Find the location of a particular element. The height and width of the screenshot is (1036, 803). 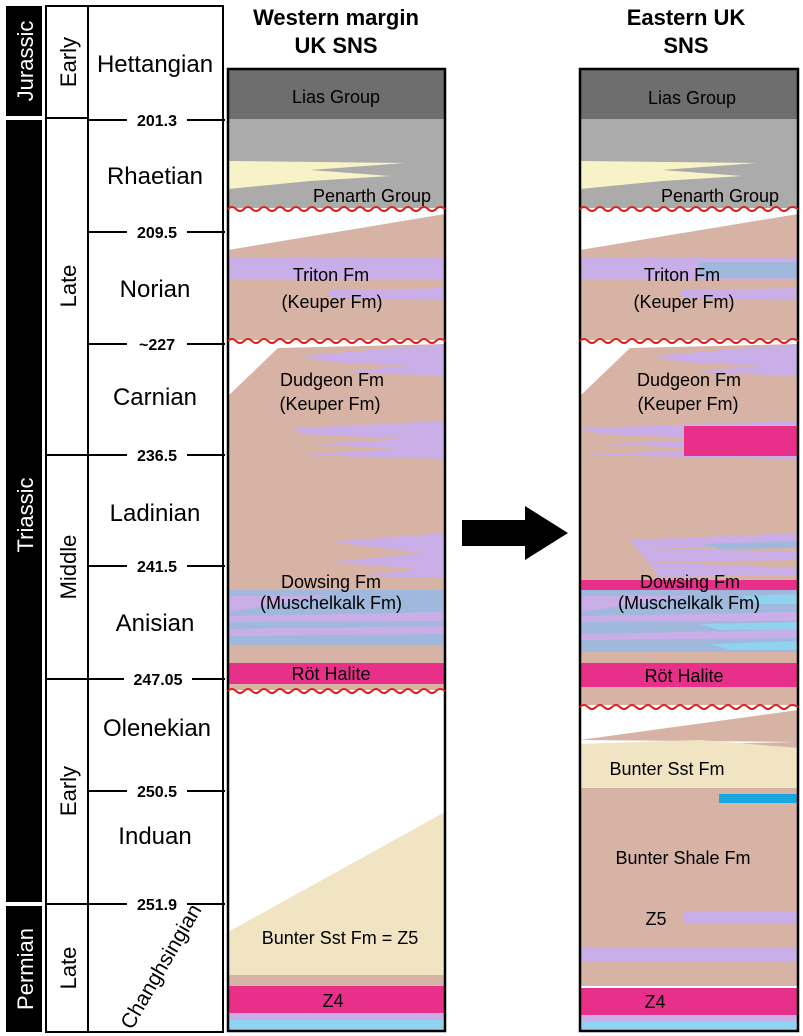

west-z4-halite is located at coordinates (336, 999).